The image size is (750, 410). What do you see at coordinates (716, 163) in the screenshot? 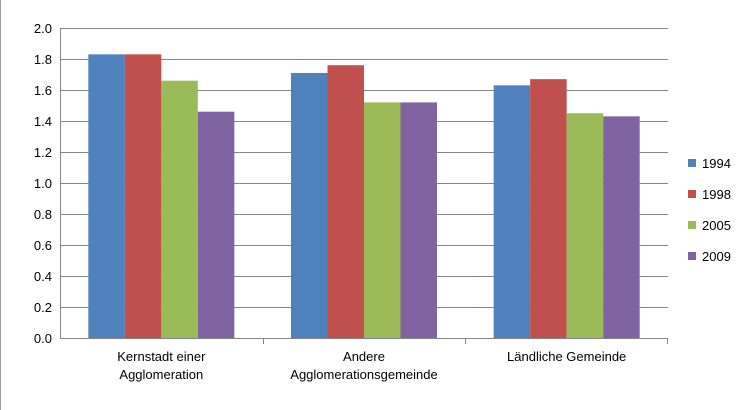
I see `legend-label-1994: 1994` at bounding box center [716, 163].